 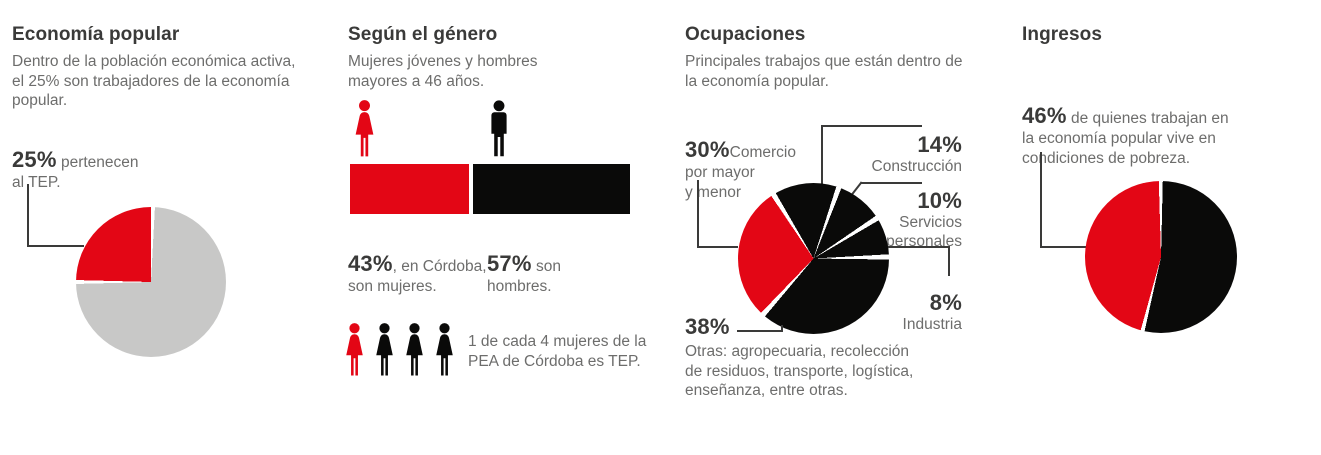 I want to click on connector-servicios-horizontal, so click(x=891, y=183).